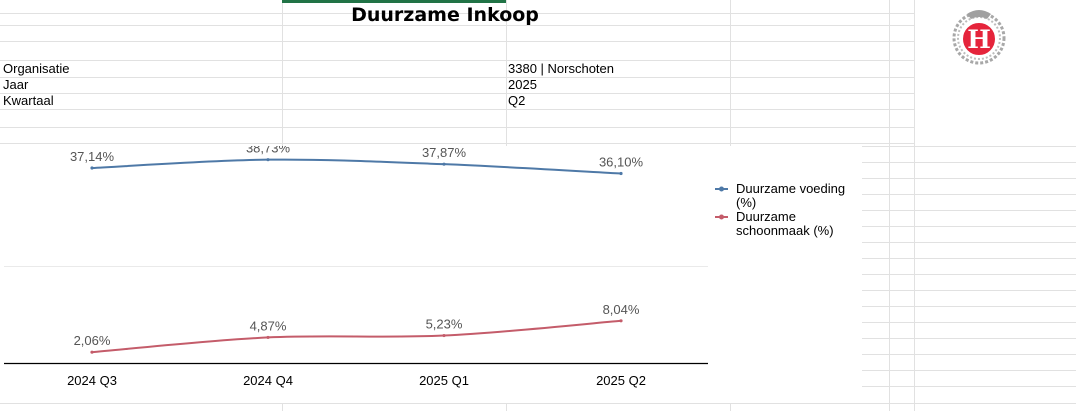 The width and height of the screenshot is (1076, 411). Describe the element at coordinates (444, 380) in the screenshot. I see `x-tick-label: 2025 Q1` at that location.